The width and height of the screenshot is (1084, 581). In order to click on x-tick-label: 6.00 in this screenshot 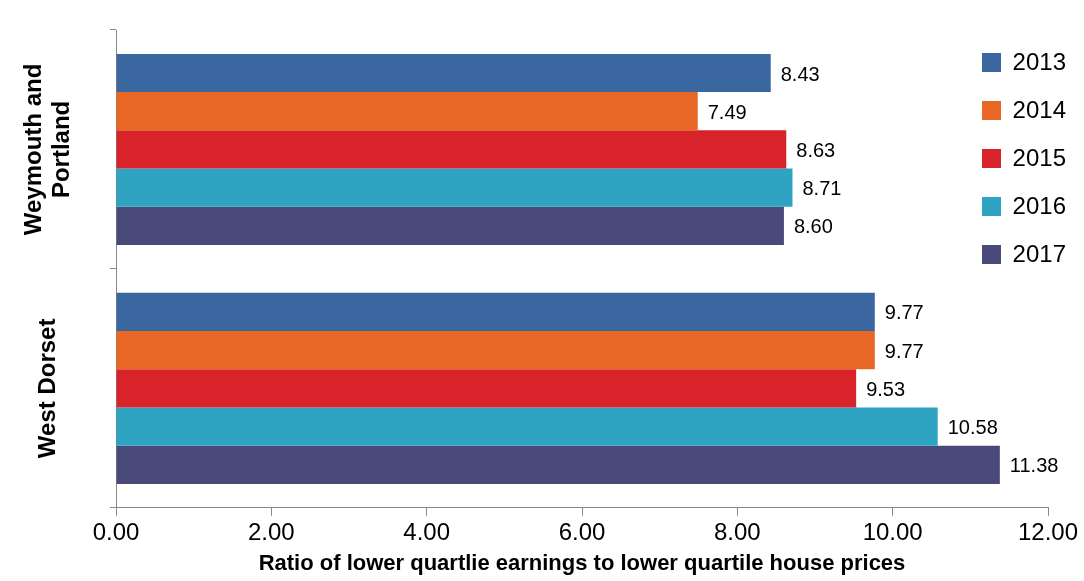, I will do `click(582, 531)`.